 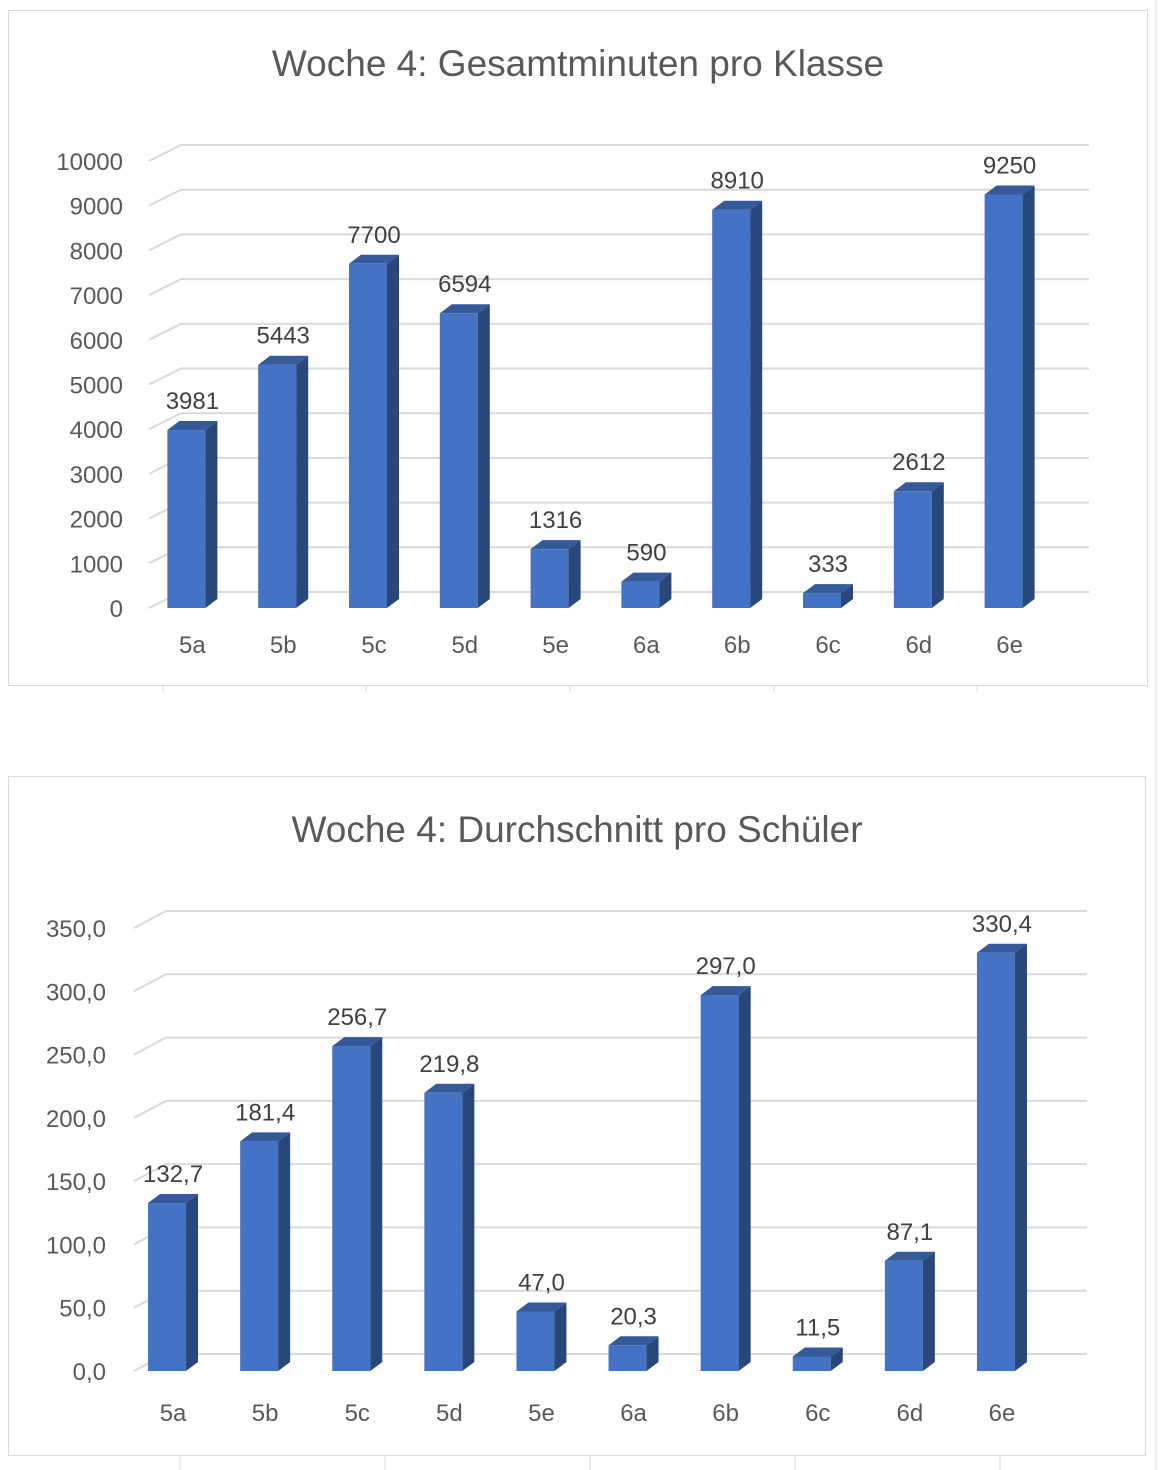 What do you see at coordinates (265, 1112) in the screenshot?
I see `data-label: 181,4` at bounding box center [265, 1112].